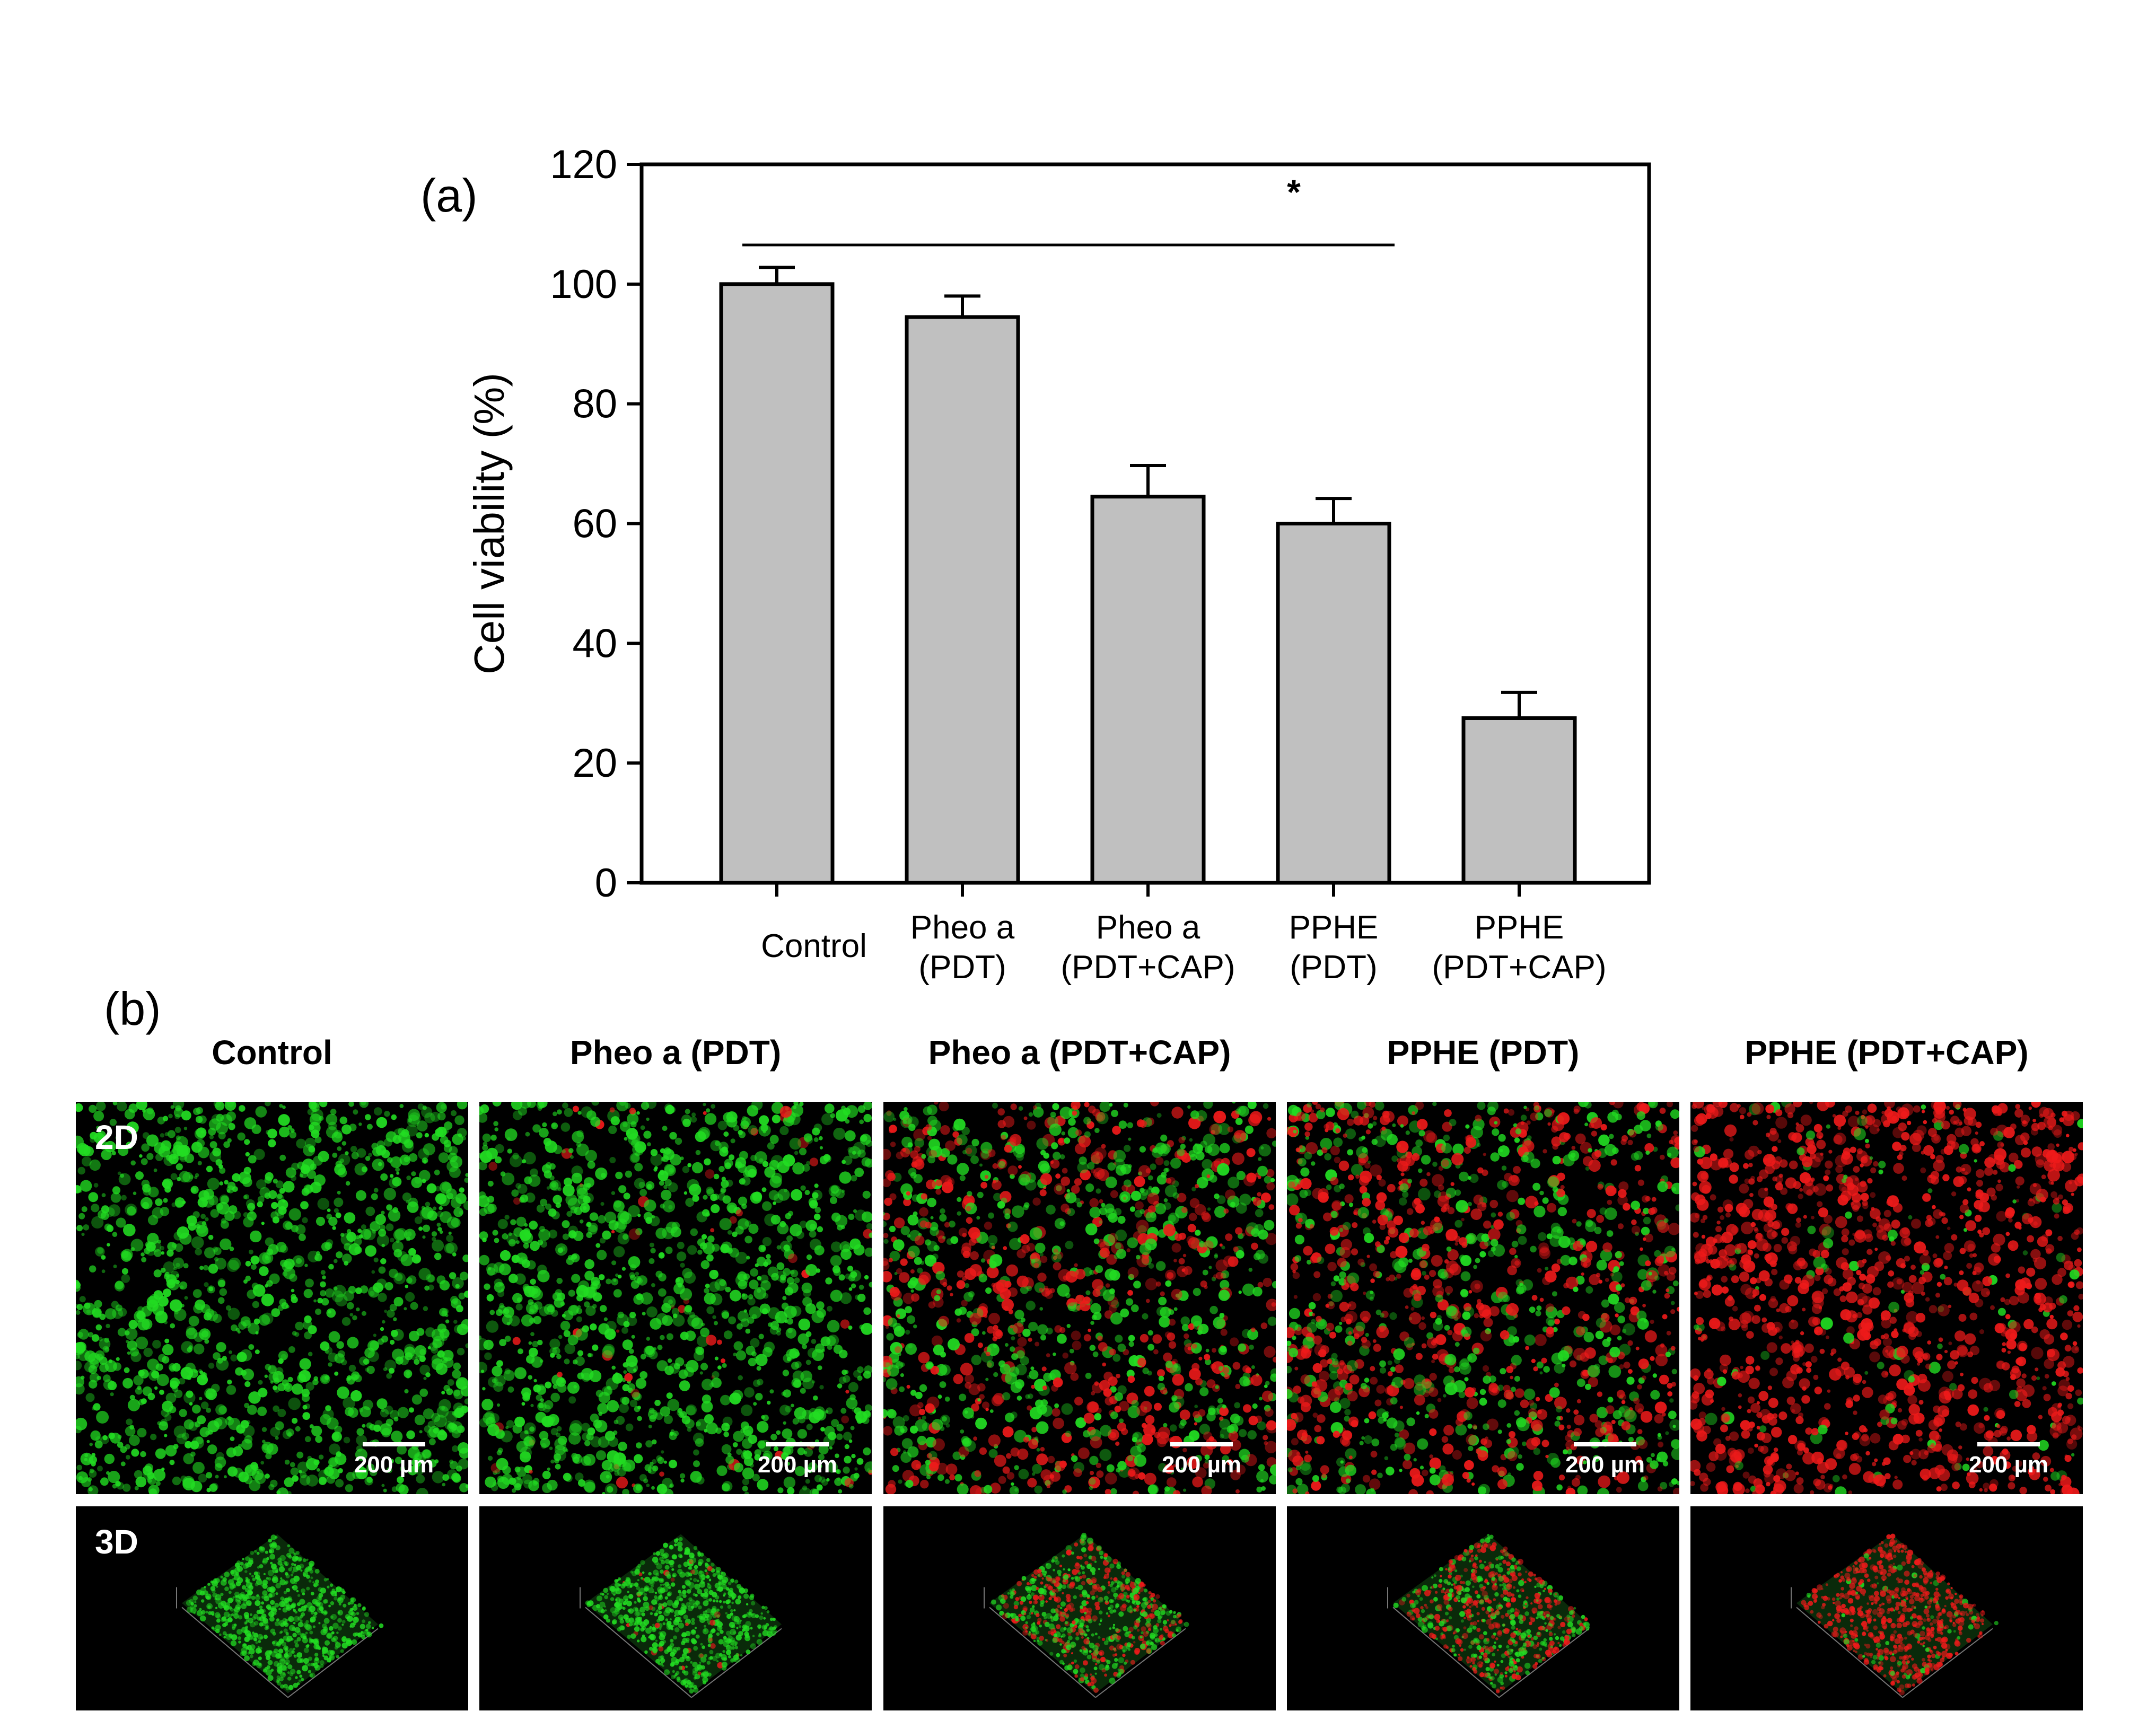 The image size is (2156, 1720). Describe the element at coordinates (1887, 1052) in the screenshot. I see `column-title: PPHE (PDT+CAP)` at that location.